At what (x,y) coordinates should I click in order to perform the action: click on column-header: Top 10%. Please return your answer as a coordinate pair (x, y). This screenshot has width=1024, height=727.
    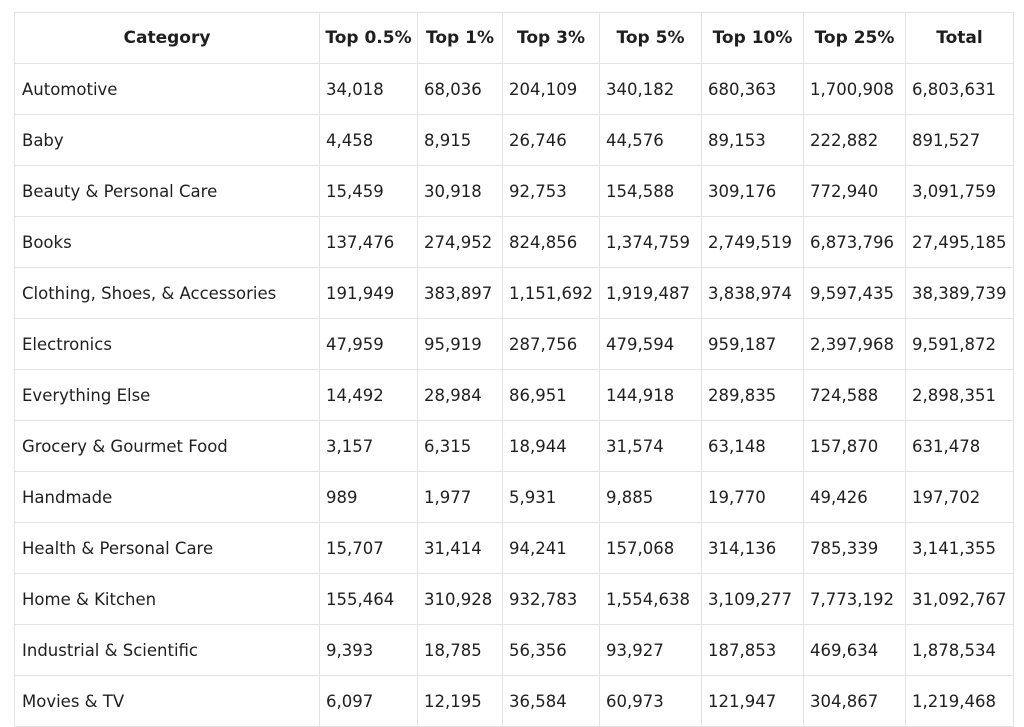
    Looking at the image, I should click on (752, 38).